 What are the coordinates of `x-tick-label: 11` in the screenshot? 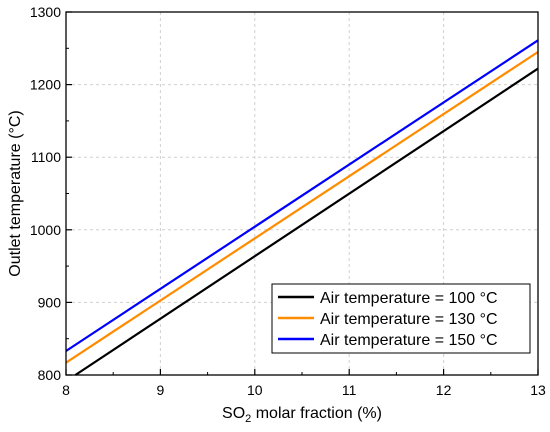 It's located at (349, 390).